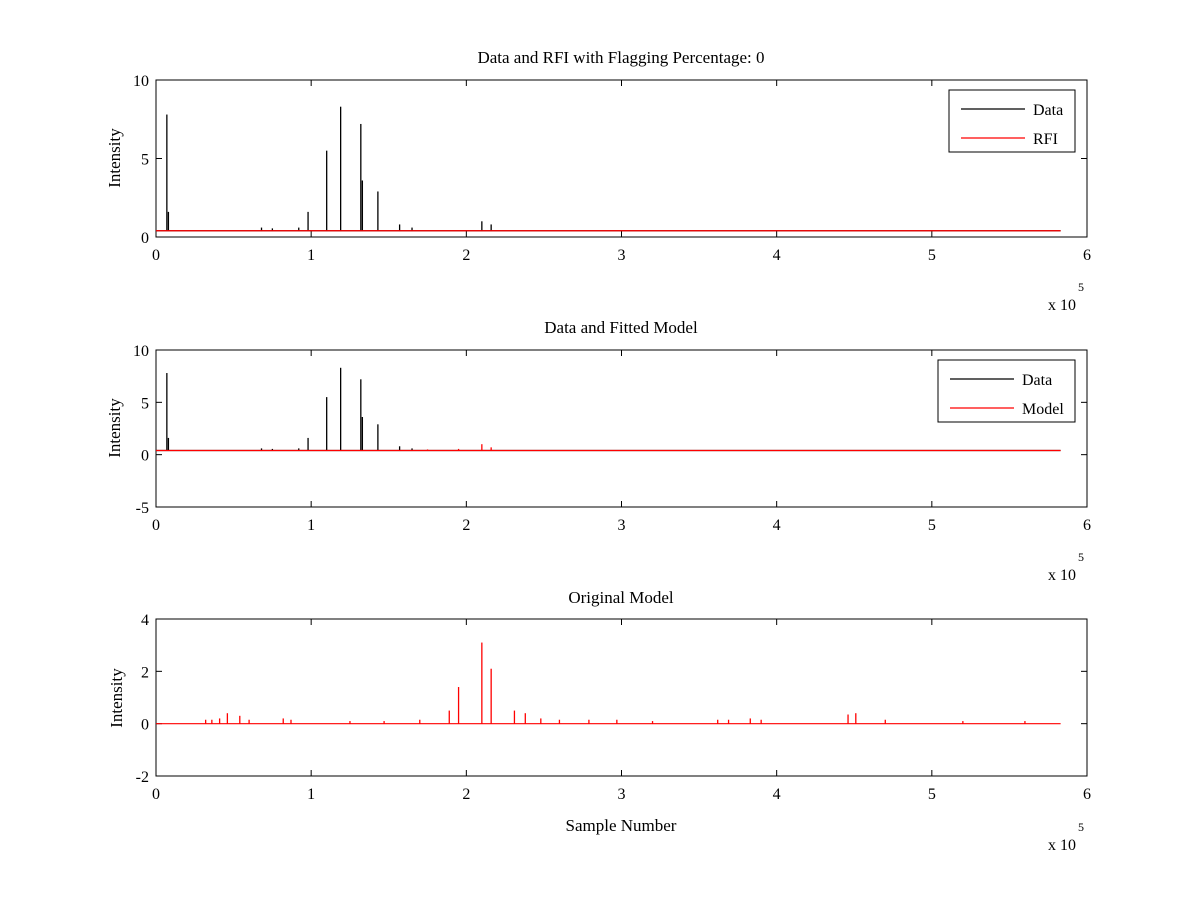  I want to click on panel-2-legend-box, so click(1006, 391).